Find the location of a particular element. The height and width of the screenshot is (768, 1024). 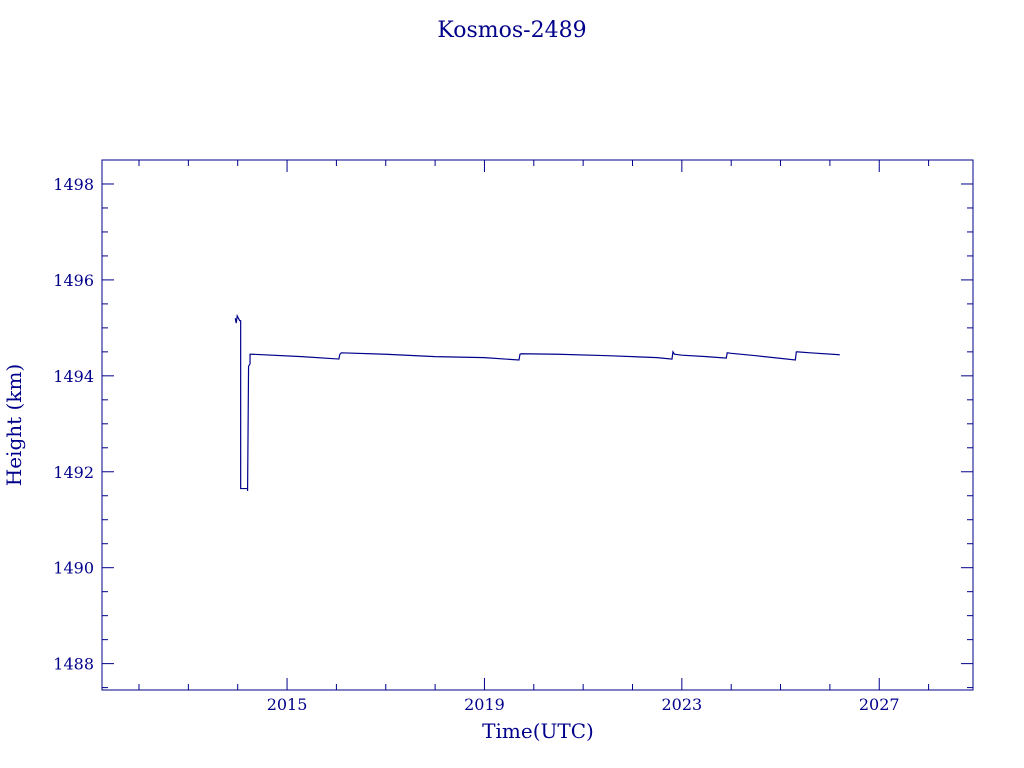

x-tick-label: 2019 is located at coordinates (484, 704).